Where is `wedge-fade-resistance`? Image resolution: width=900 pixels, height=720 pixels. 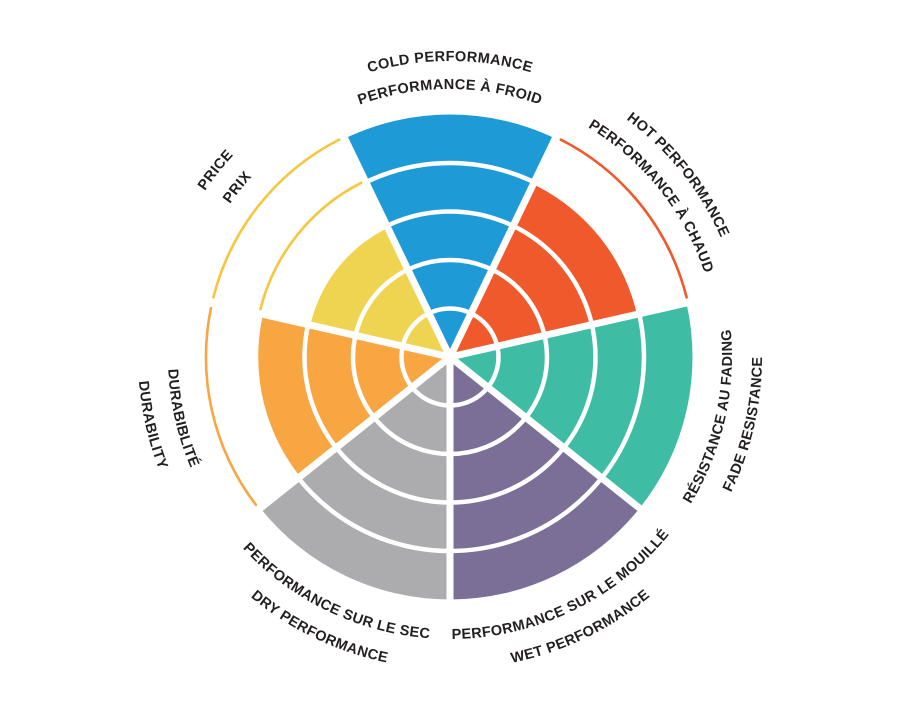 wedge-fade-resistance is located at coordinates (571, 406).